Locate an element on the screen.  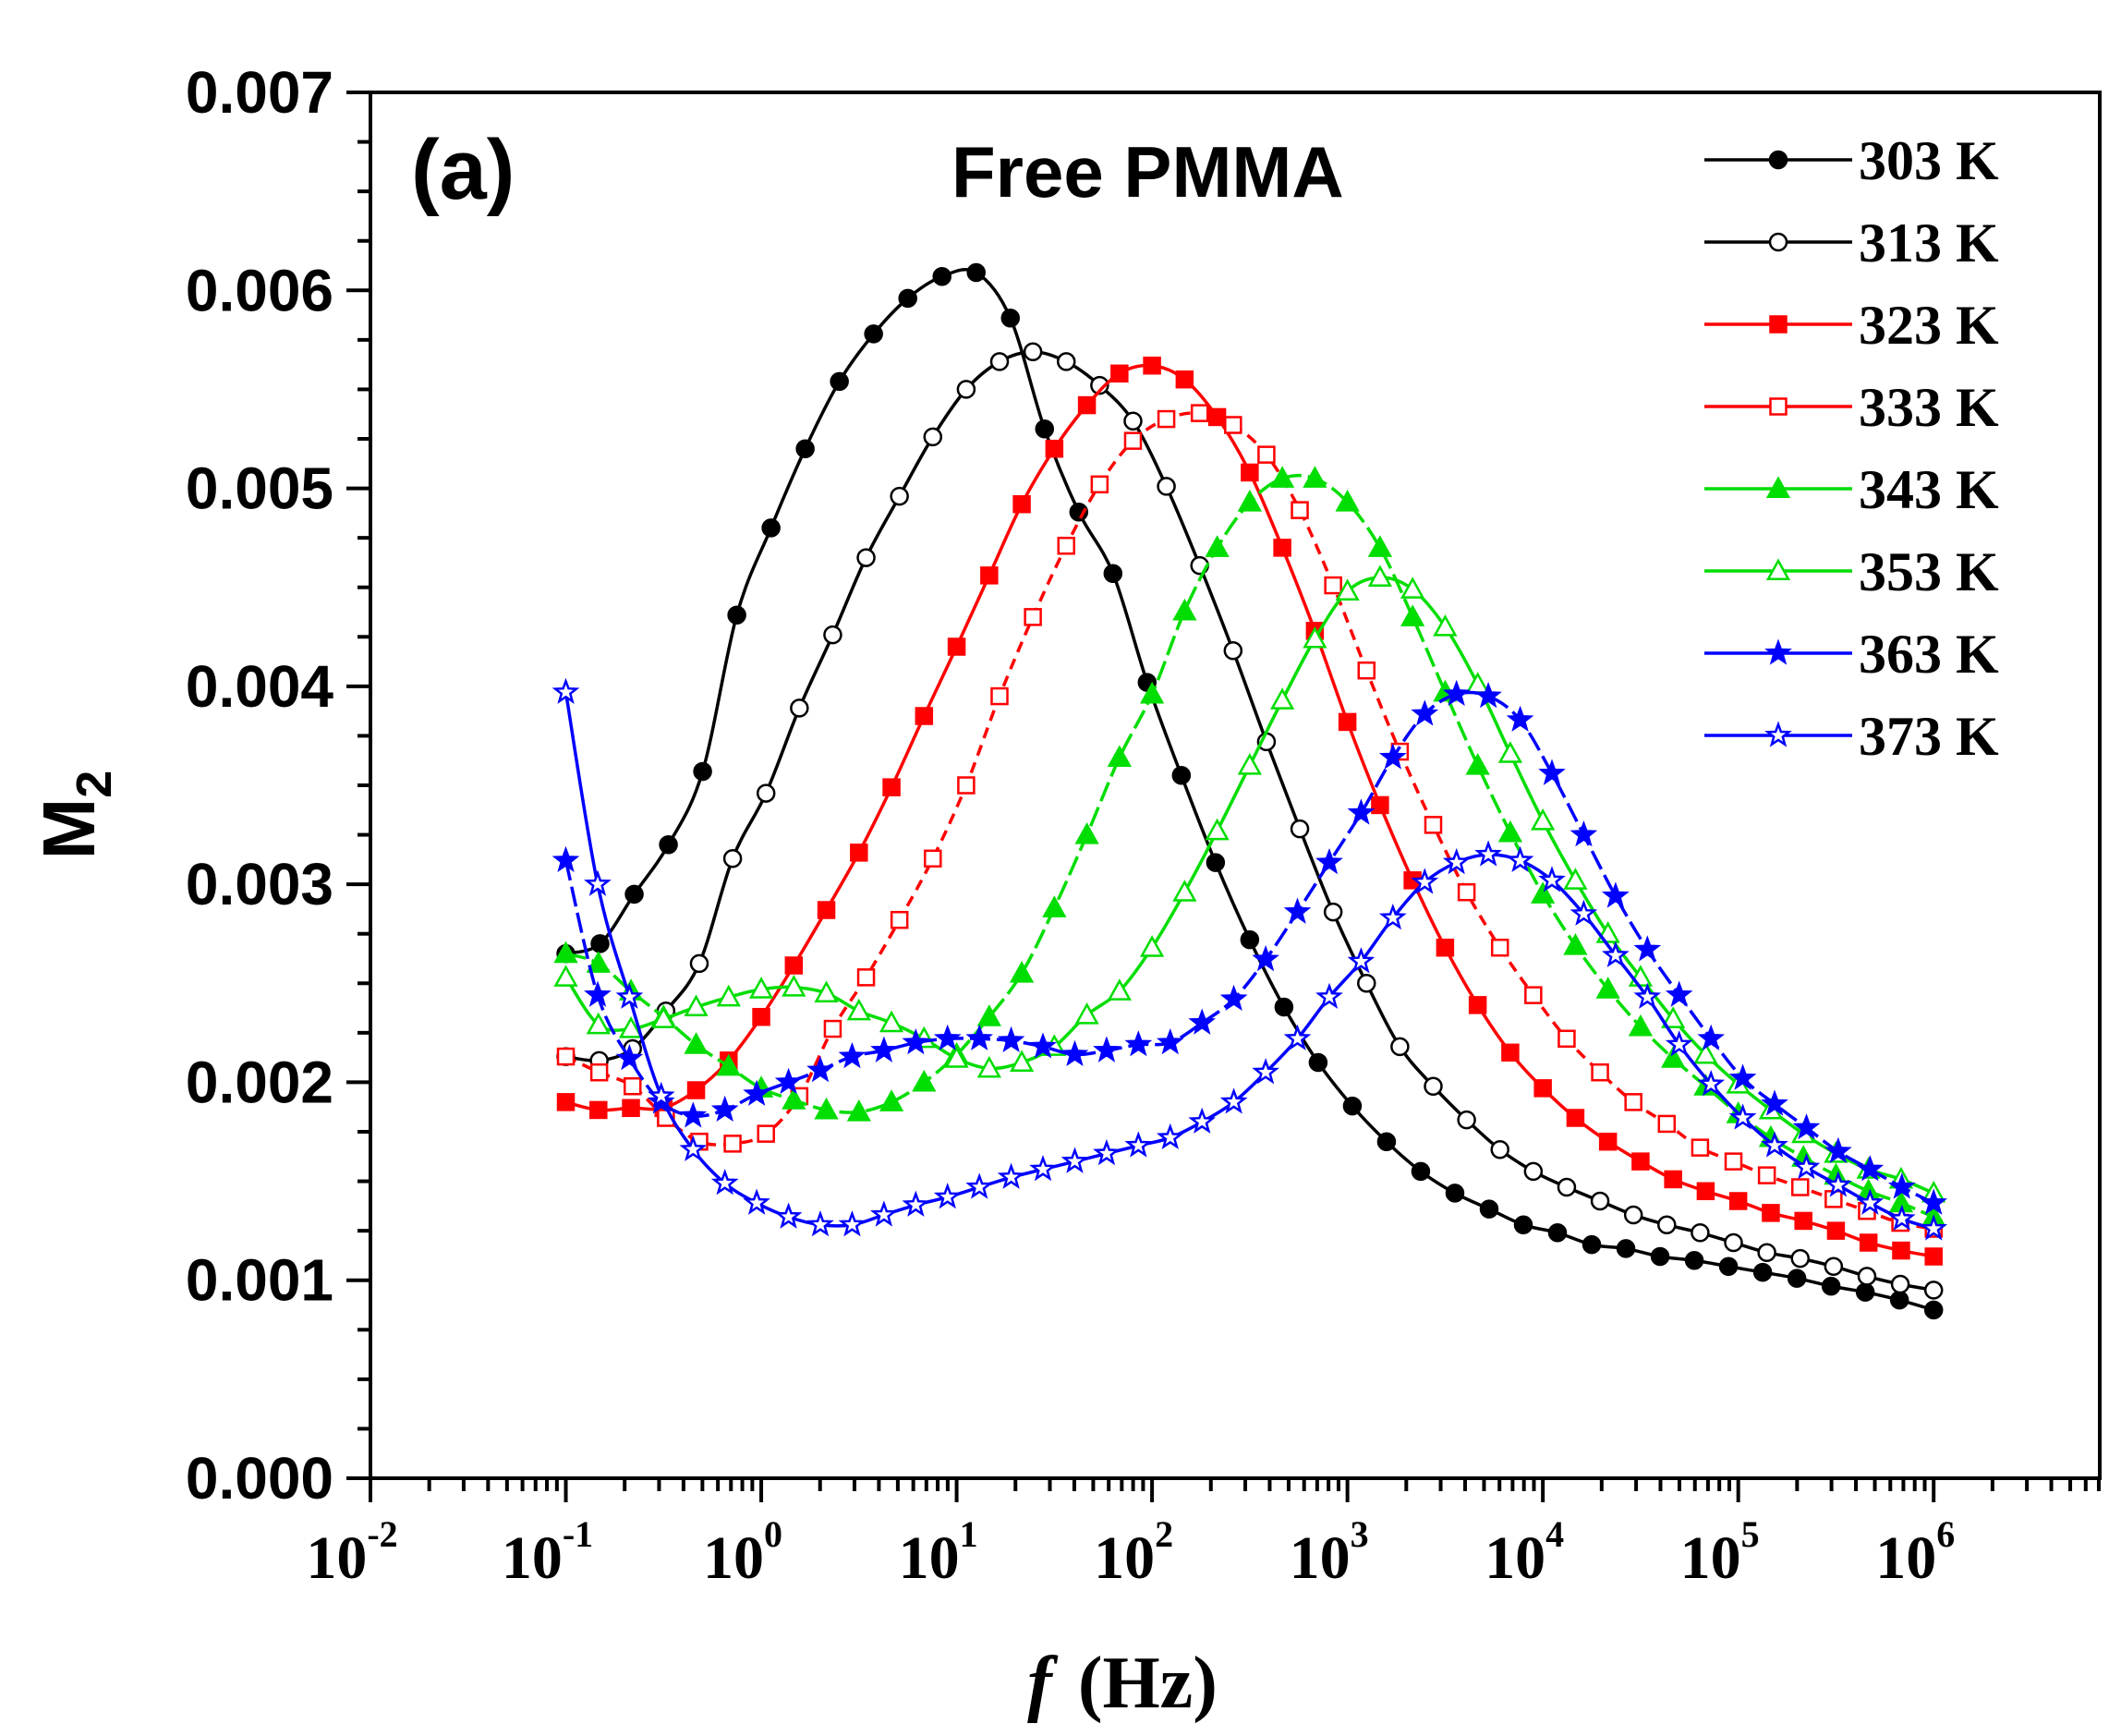
x-tick-exponent: 0 is located at coordinates (773, 1534).